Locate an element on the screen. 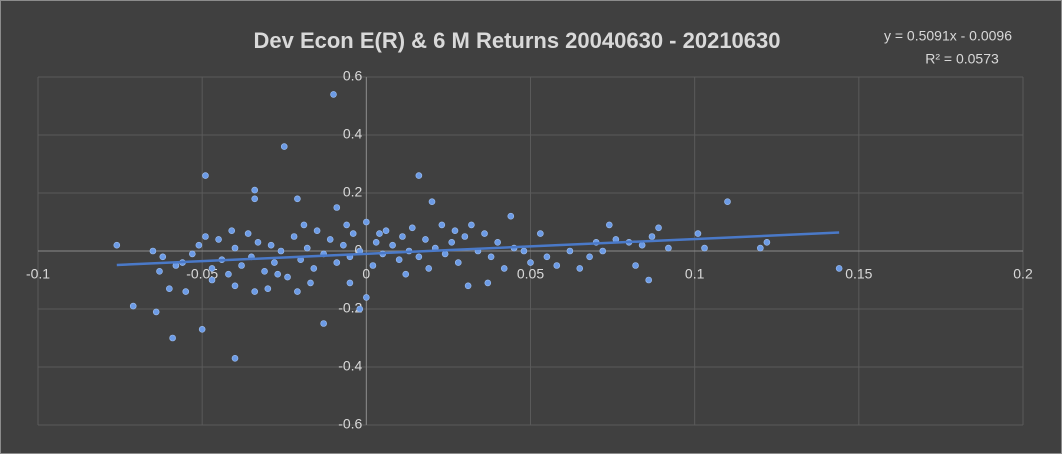 Image resolution: width=1062 pixels, height=454 pixels. x-tick-label: -0.1 is located at coordinates (38, 274).